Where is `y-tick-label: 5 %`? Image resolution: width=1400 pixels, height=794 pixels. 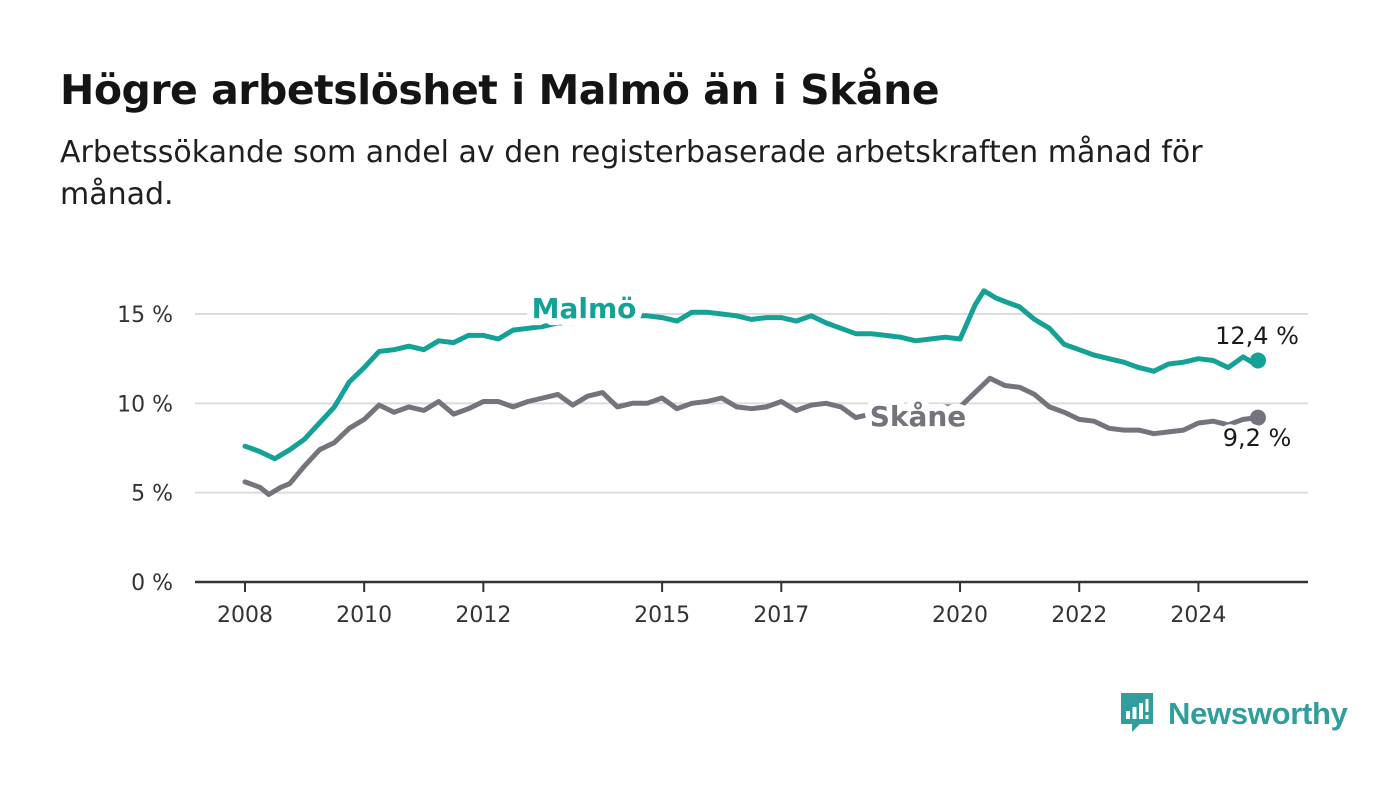 y-tick-label: 5 % is located at coordinates (152, 494).